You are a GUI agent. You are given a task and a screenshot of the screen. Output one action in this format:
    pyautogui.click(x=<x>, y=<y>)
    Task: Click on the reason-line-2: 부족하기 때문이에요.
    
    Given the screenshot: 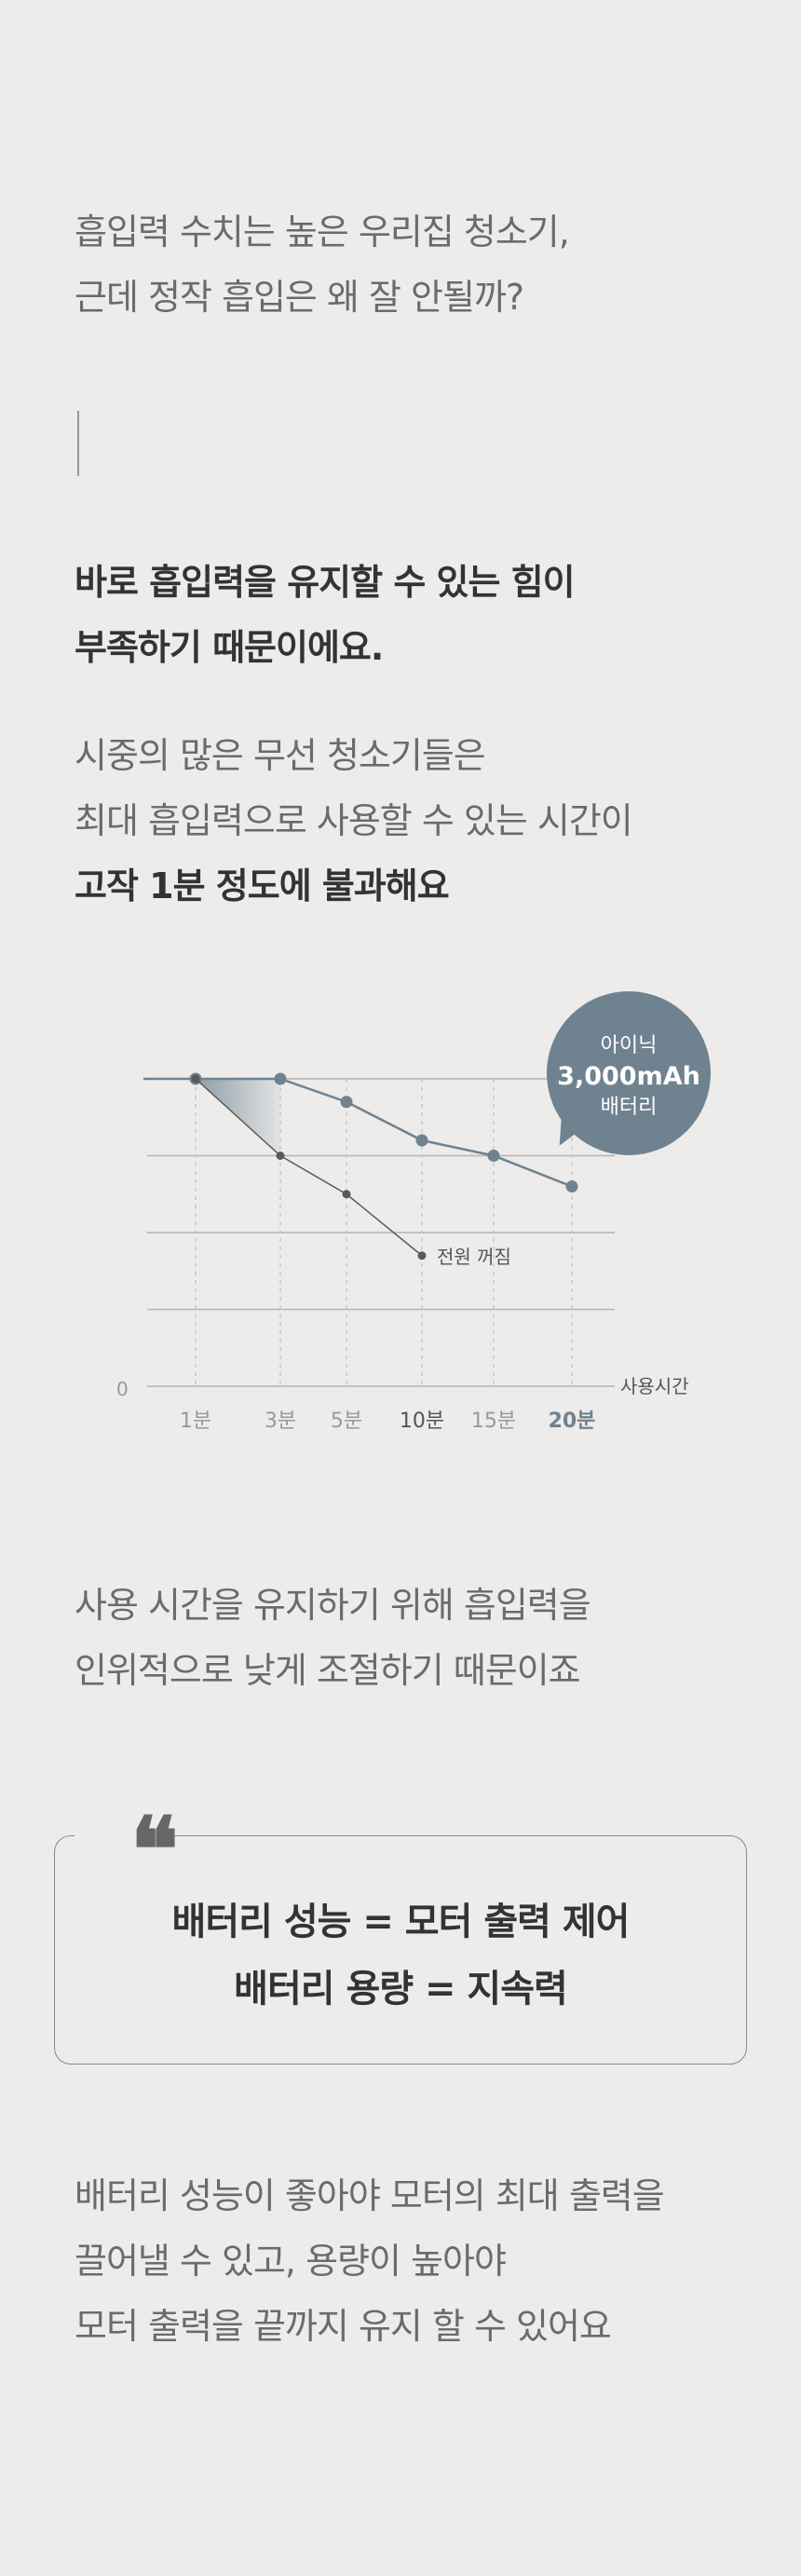 What is the action you would take?
    pyautogui.click(x=229, y=647)
    